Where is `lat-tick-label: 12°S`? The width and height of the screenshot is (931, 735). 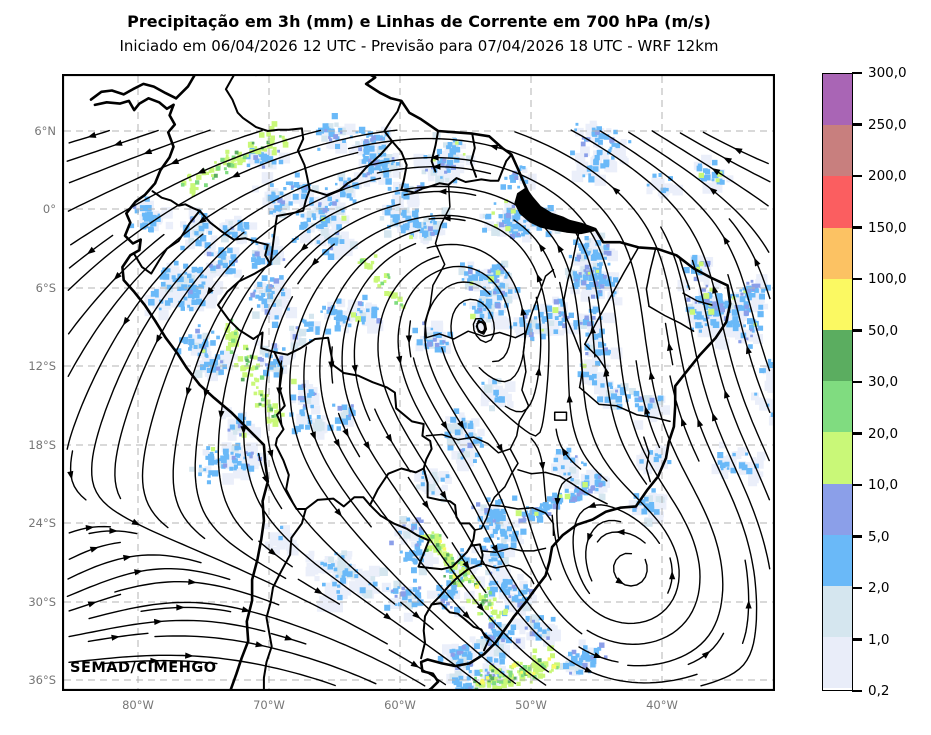
lat-tick-label: 12°S is located at coordinates (42, 366).